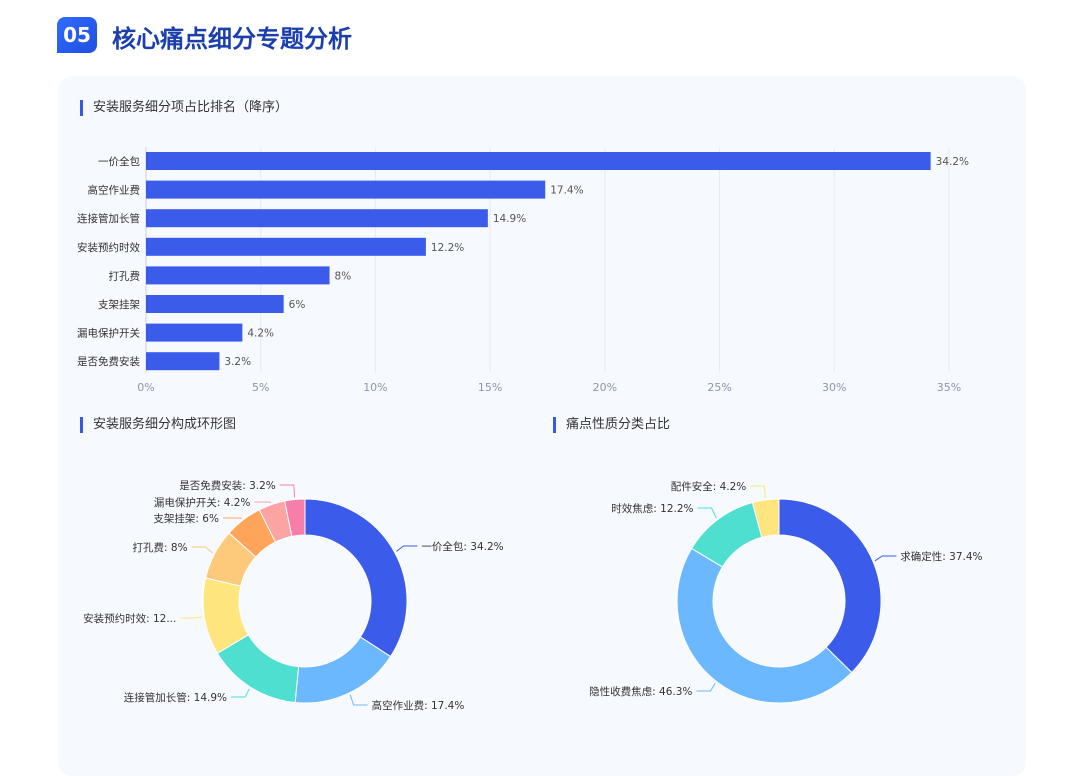 The height and width of the screenshot is (776, 1080). What do you see at coordinates (640, 691) in the screenshot?
I see `donut-slice-label: 隐性收费焦虑: 46.3%` at bounding box center [640, 691].